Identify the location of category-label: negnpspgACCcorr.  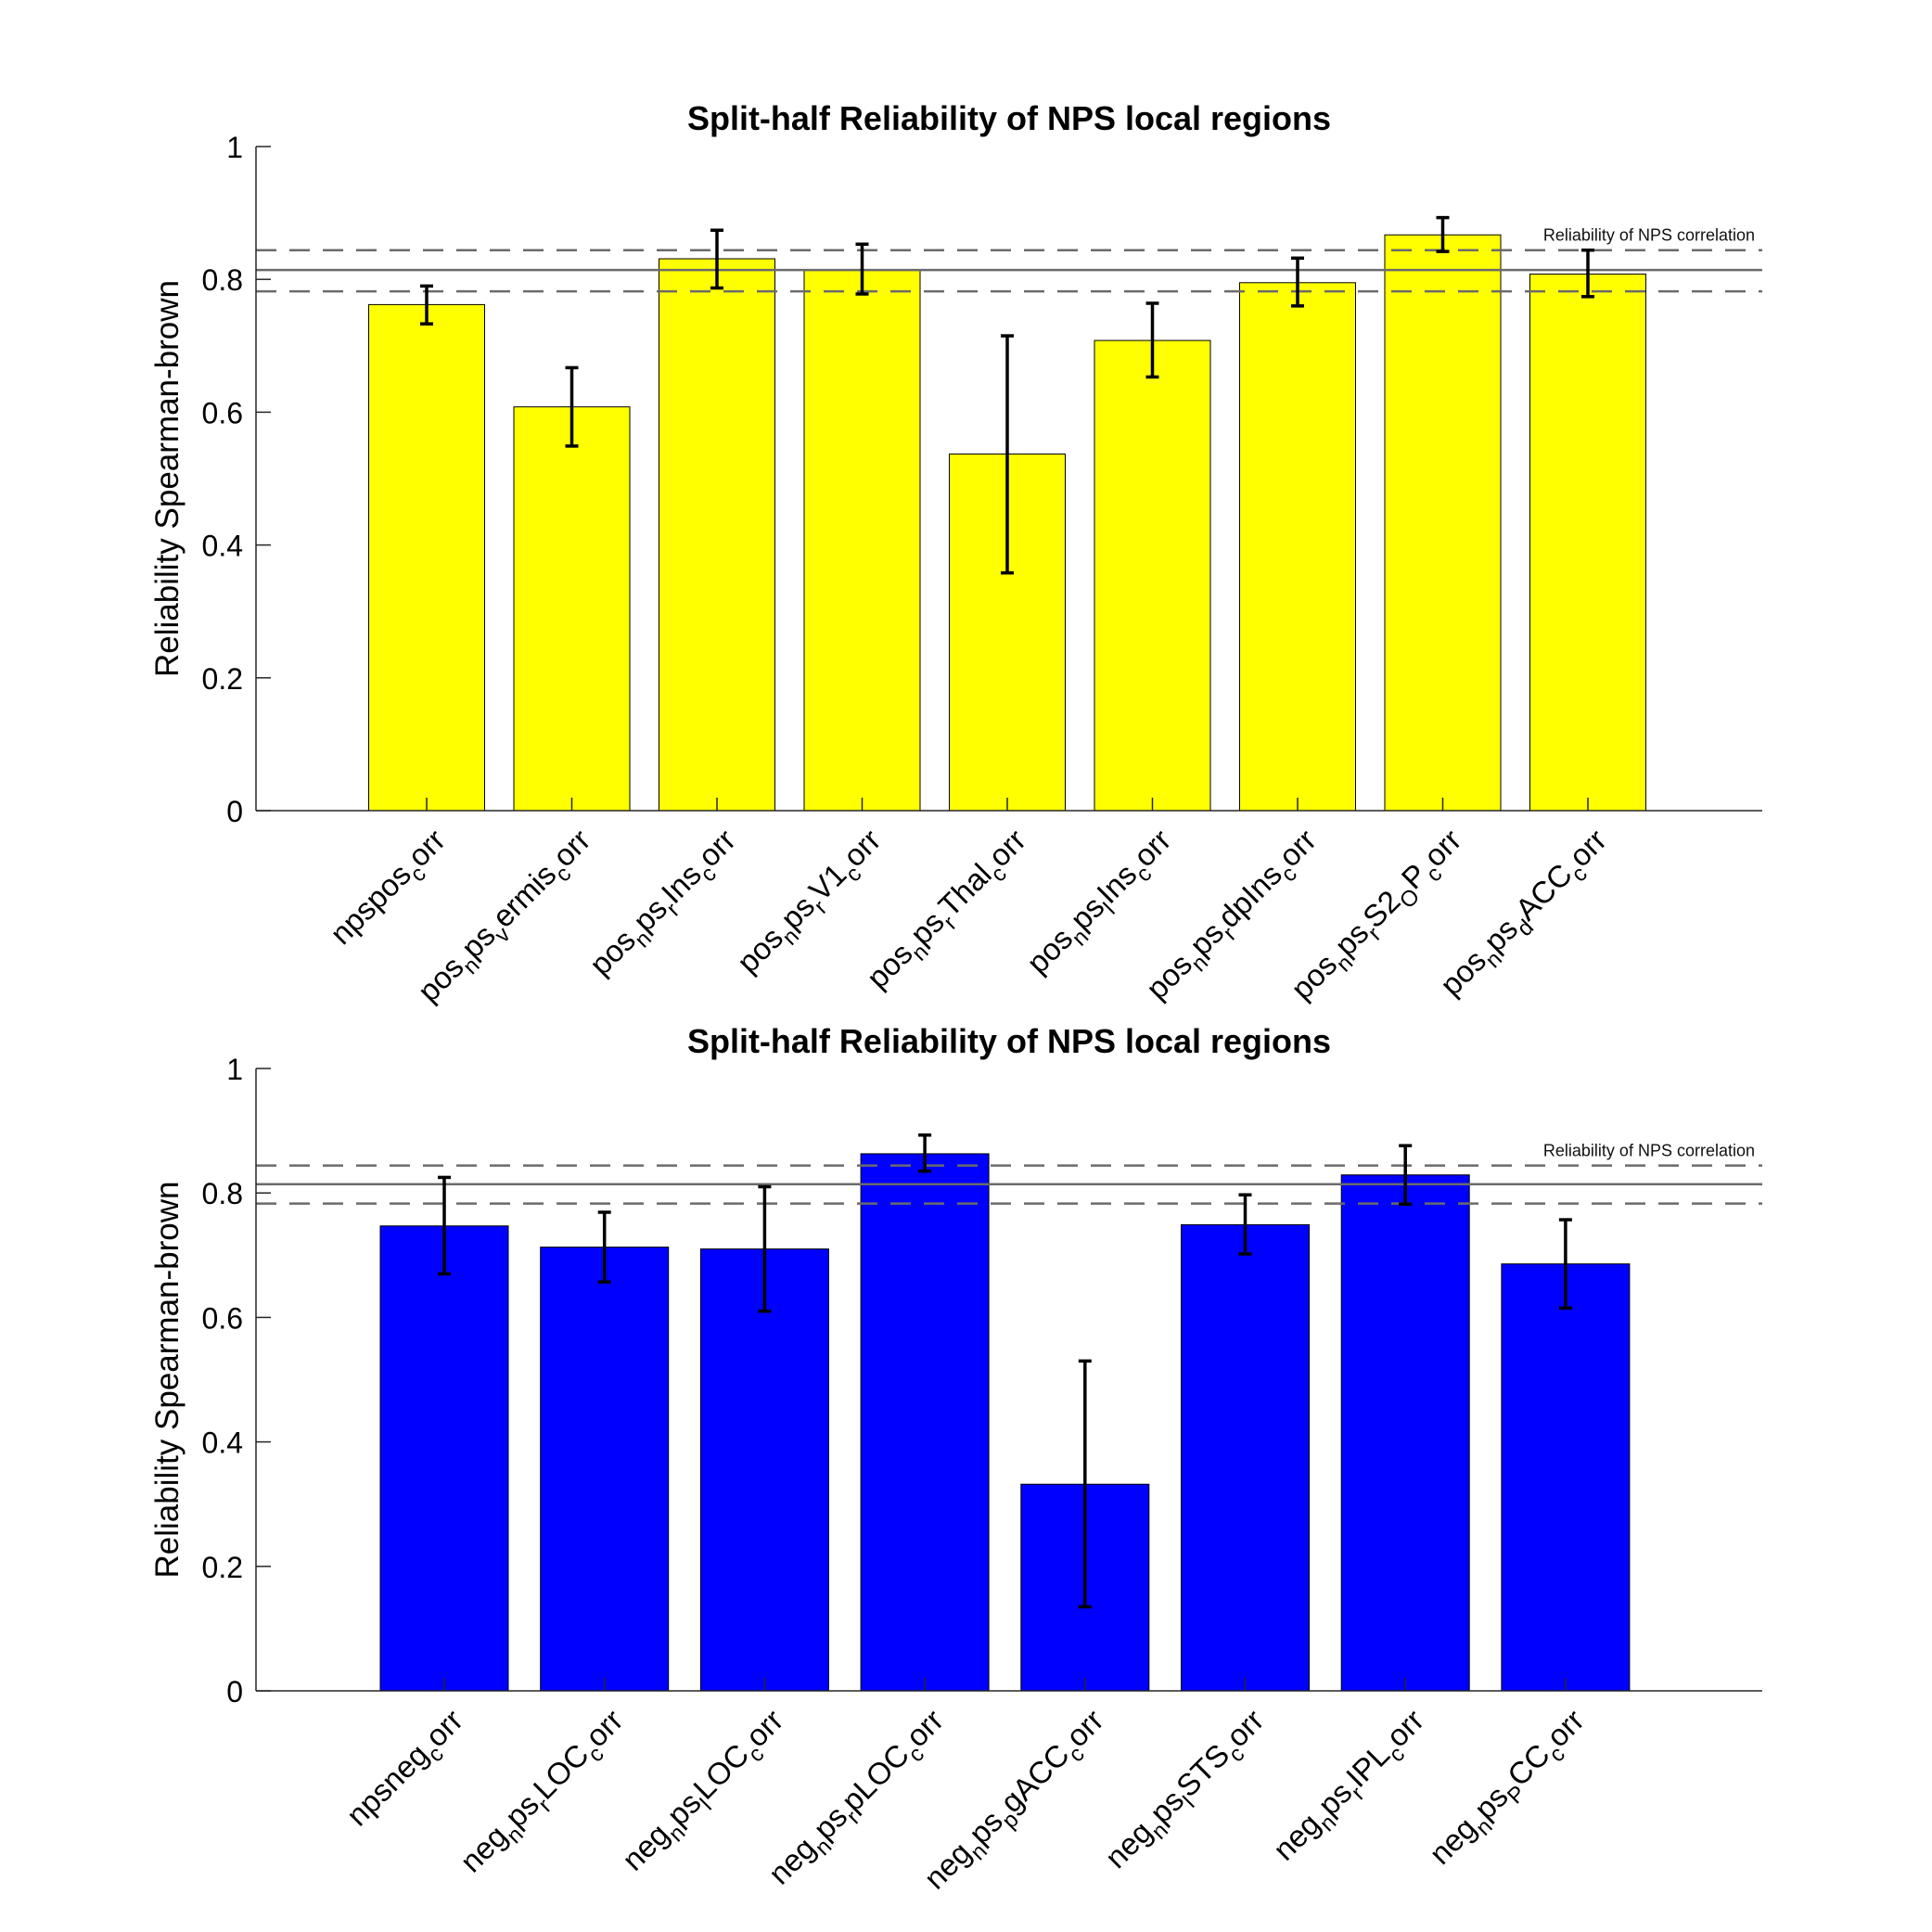
(1016, 1802).